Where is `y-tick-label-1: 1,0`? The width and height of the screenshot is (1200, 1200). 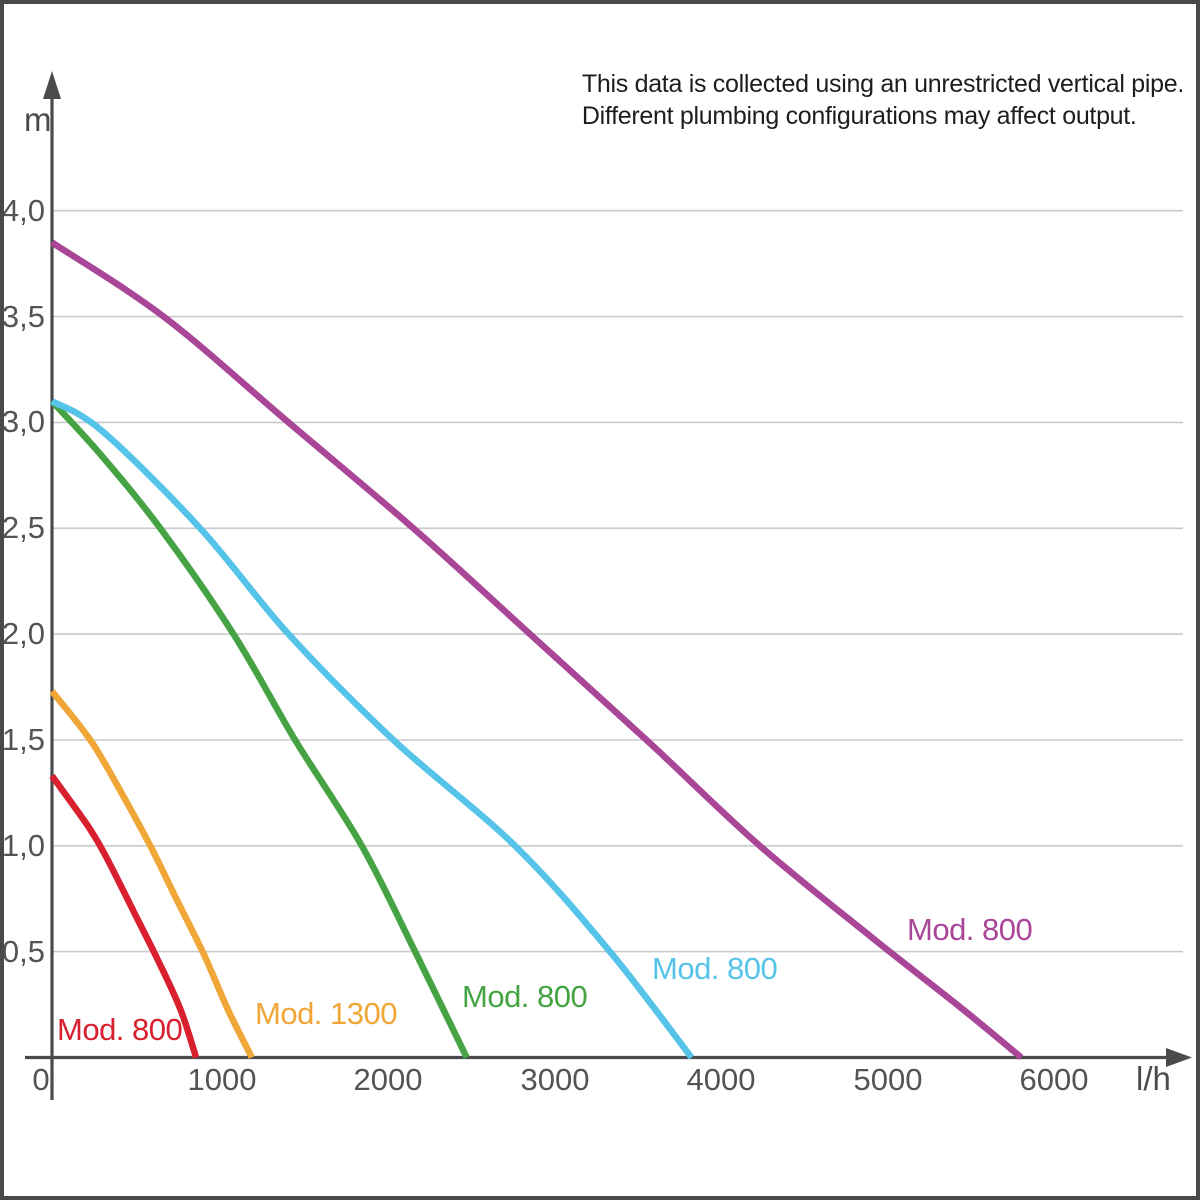 y-tick-label-1: 1,0 is located at coordinates (23, 845).